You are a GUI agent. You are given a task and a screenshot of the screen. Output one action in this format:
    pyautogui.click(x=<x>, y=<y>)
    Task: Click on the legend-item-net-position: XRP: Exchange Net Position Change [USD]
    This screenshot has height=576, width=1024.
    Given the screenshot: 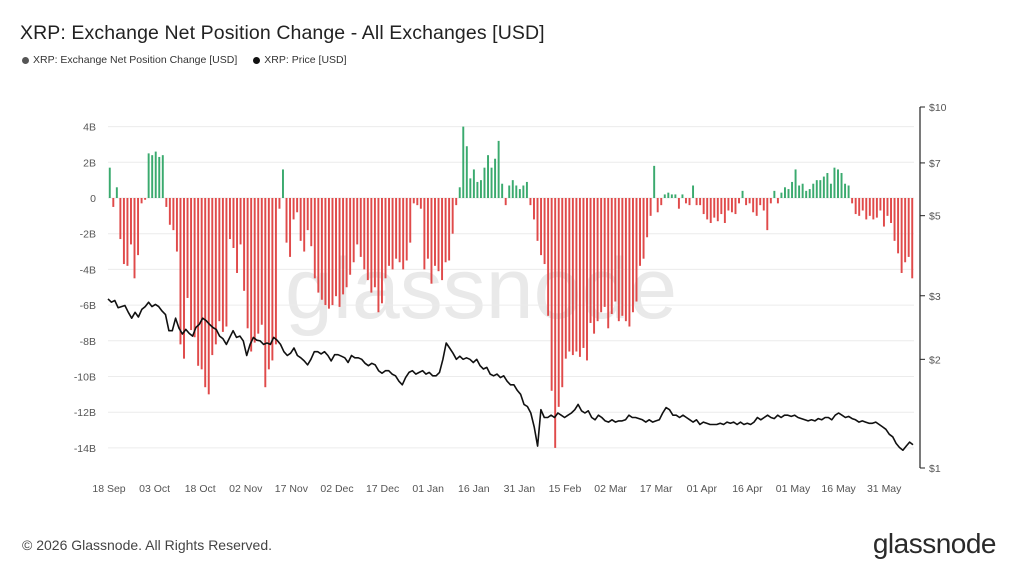 What is the action you would take?
    pyautogui.click(x=129, y=60)
    